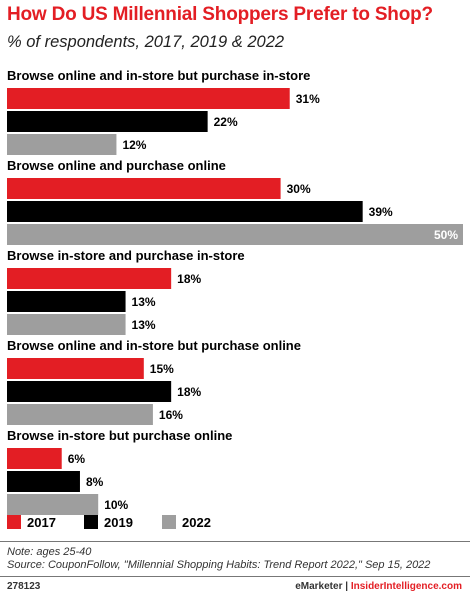 This screenshot has height=597, width=470. What do you see at coordinates (446, 235) in the screenshot?
I see `value-label-2022-browse-online-and-purchase-online: 50%` at bounding box center [446, 235].